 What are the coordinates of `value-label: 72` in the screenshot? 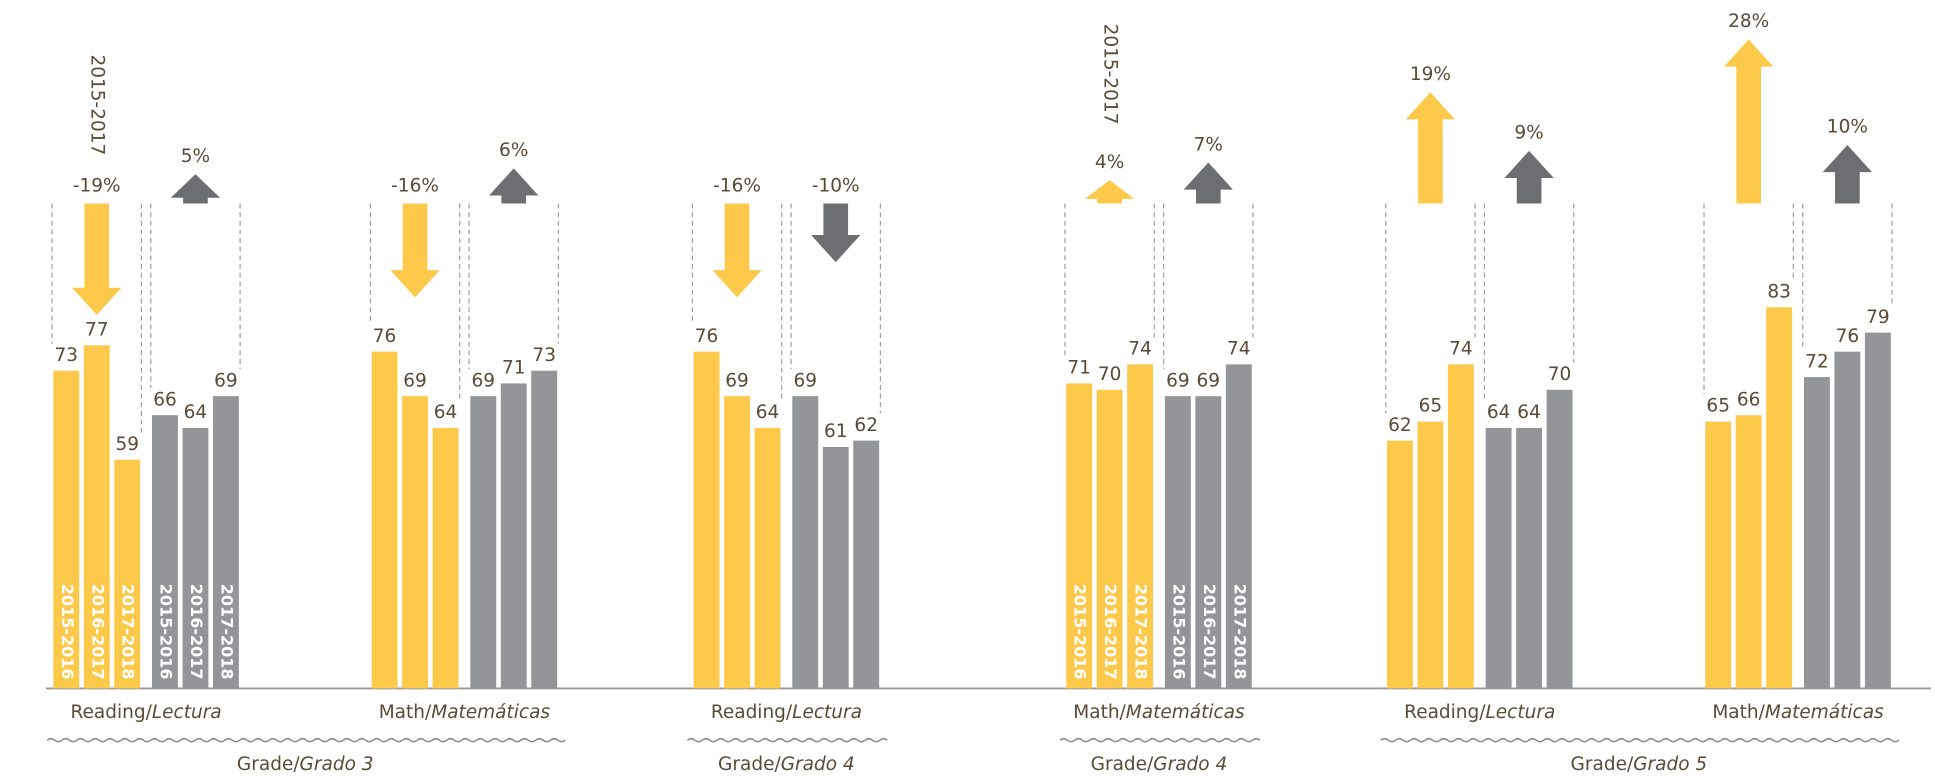 It's located at (1817, 361).